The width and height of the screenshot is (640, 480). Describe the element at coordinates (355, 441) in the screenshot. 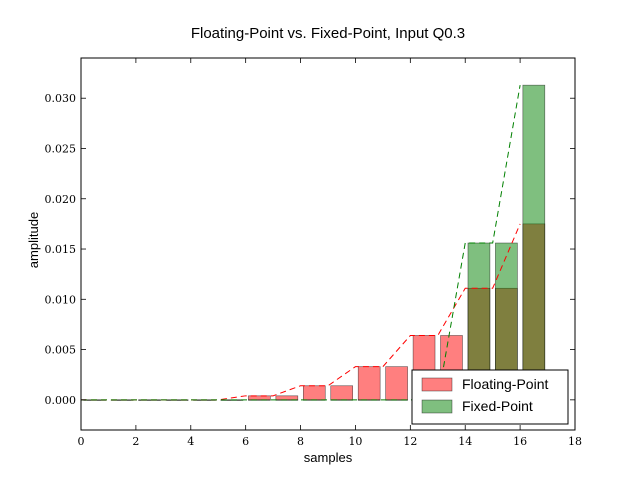

I see `x-tick-label-5: 10` at that location.